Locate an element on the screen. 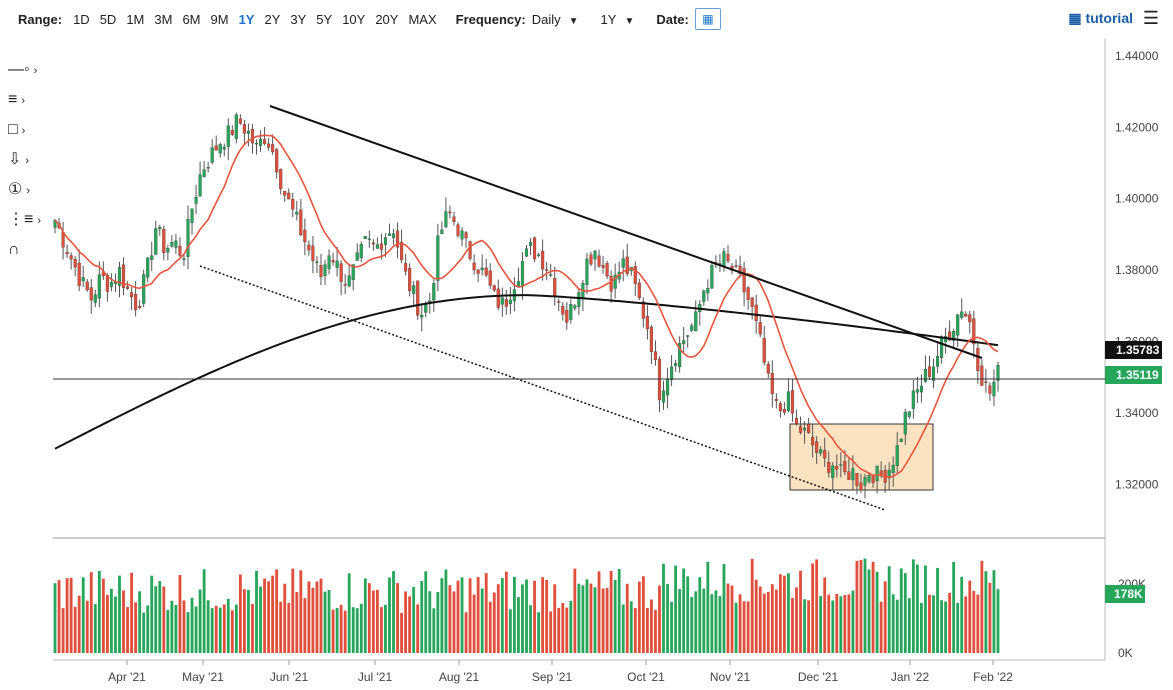 The width and height of the screenshot is (1173, 690). x-tick-label: Jun '21 is located at coordinates (289, 677).